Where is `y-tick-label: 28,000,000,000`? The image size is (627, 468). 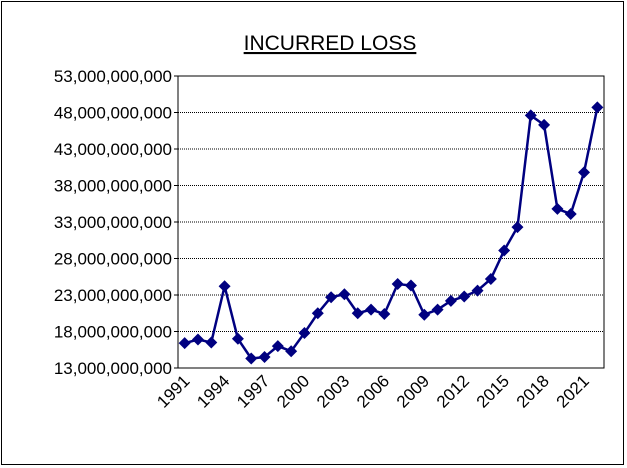 y-tick-label: 28,000,000,000 is located at coordinates (113, 259).